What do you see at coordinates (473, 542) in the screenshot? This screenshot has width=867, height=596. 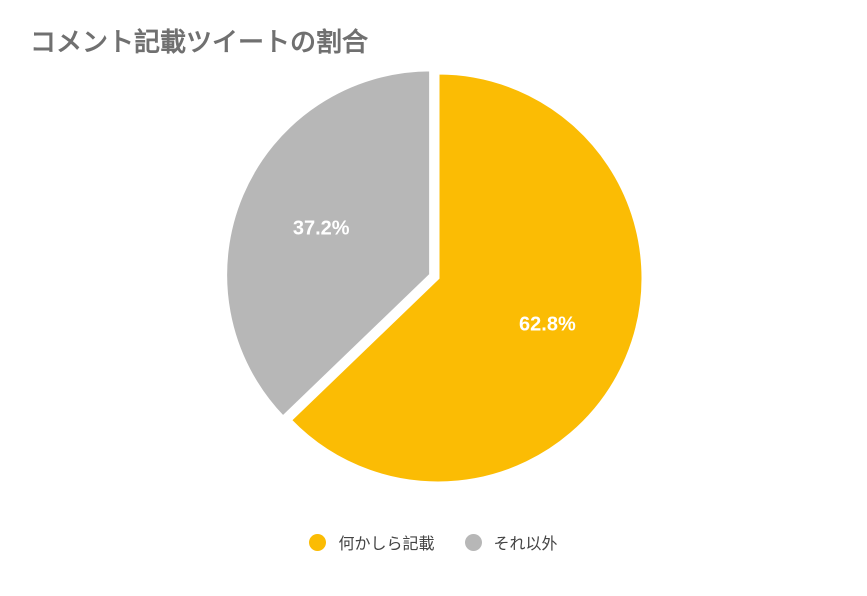 I see `legend-swatch-other` at bounding box center [473, 542].